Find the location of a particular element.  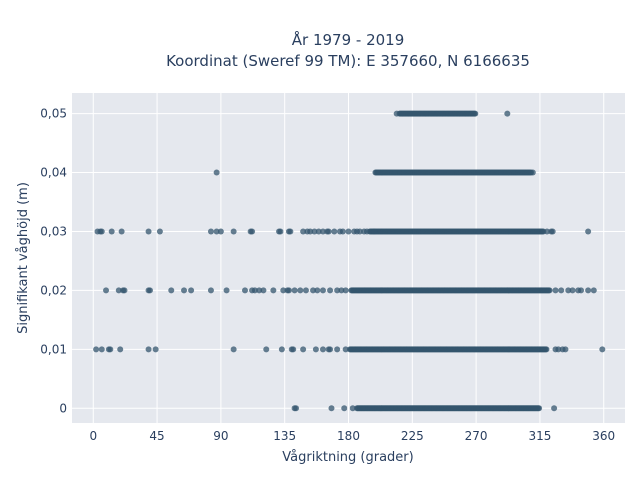

x-tick-label: 90 is located at coordinates (220, 436).